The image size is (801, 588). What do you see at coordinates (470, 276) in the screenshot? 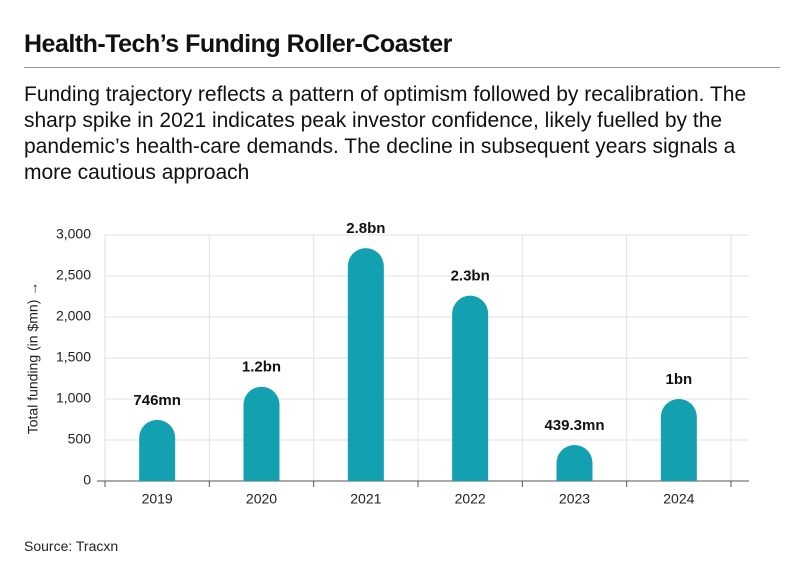
I see `value-label: 2.3bn` at bounding box center [470, 276].